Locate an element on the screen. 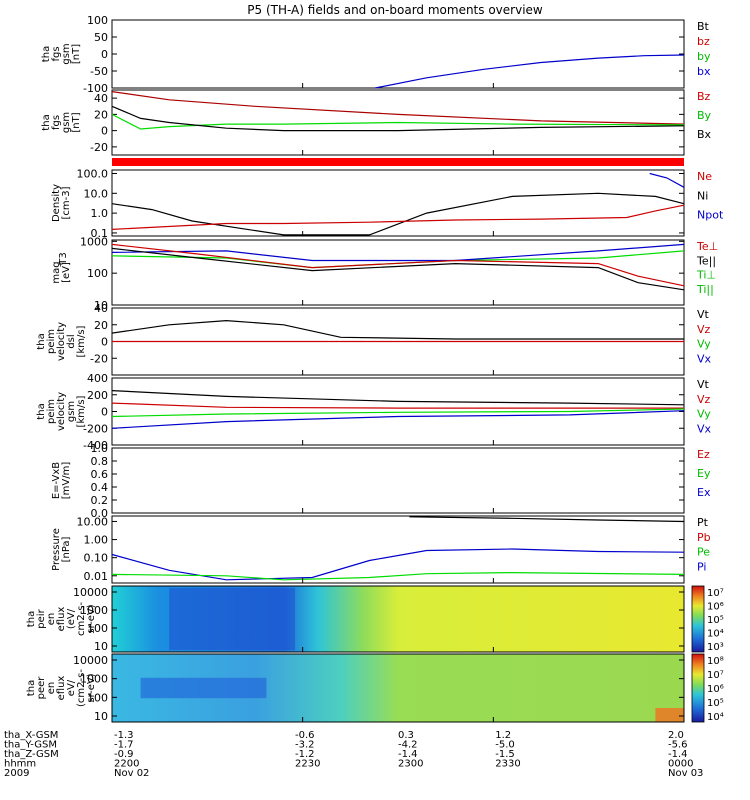 The width and height of the screenshot is (750, 800). panel-6: 1.00.80.60.40.20.0 E=-VxB[mV/m] Ez Ey Ex is located at coordinates (381, 481).